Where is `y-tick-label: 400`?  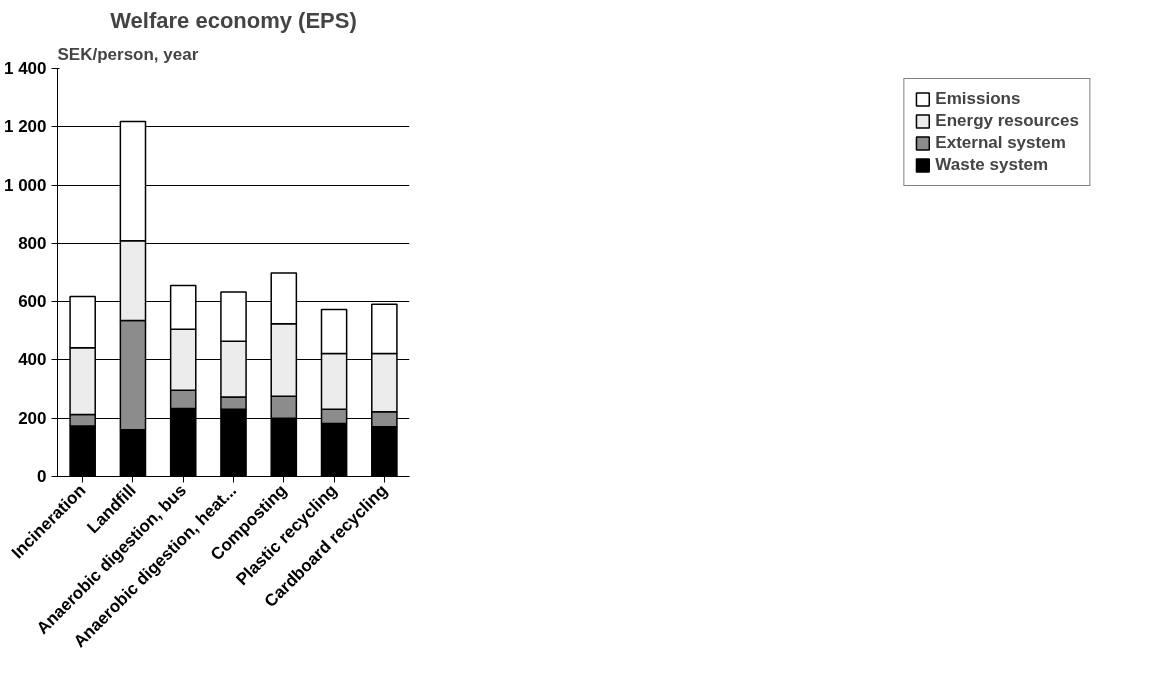 y-tick-label: 400 is located at coordinates (32, 360).